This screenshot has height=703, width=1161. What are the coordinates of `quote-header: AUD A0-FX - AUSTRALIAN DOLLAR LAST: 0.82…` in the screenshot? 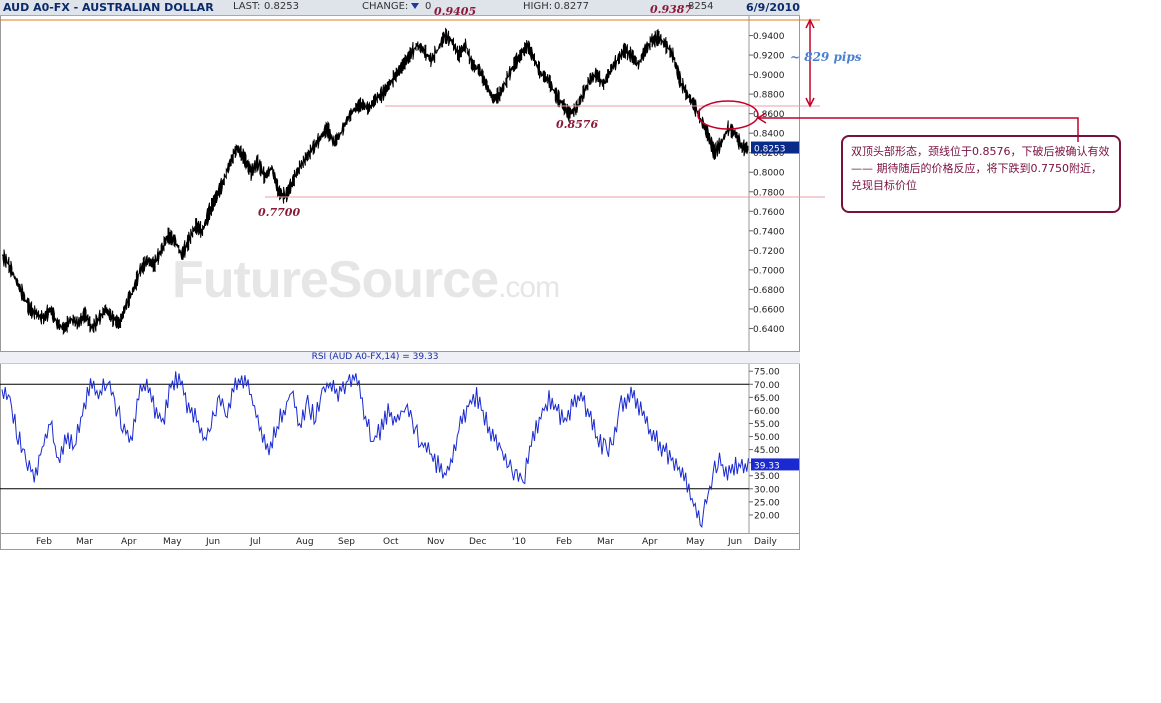 It's located at (400, 8).